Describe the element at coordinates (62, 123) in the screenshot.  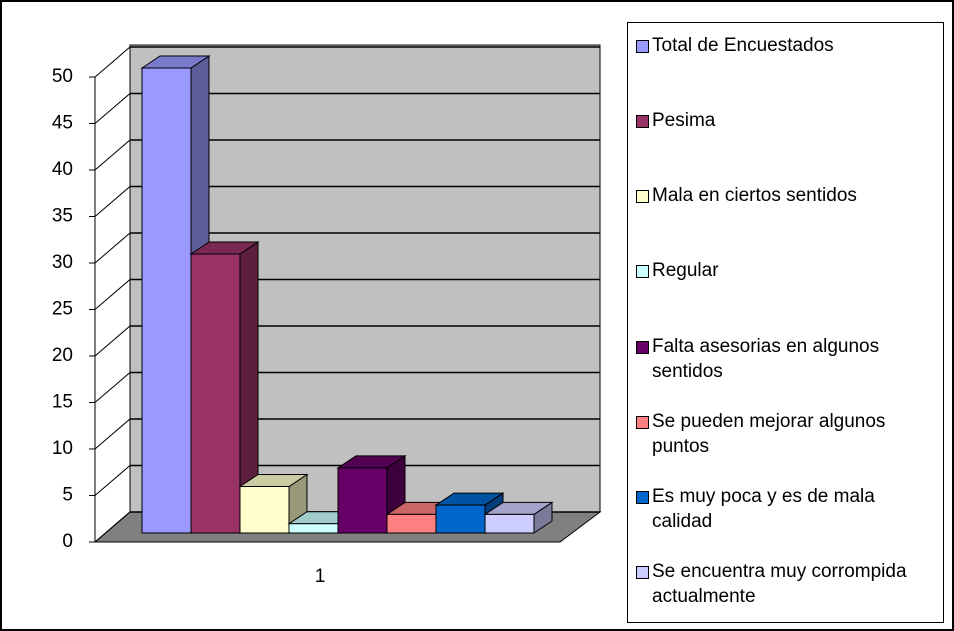
I see `y-tick-label: 45` at that location.